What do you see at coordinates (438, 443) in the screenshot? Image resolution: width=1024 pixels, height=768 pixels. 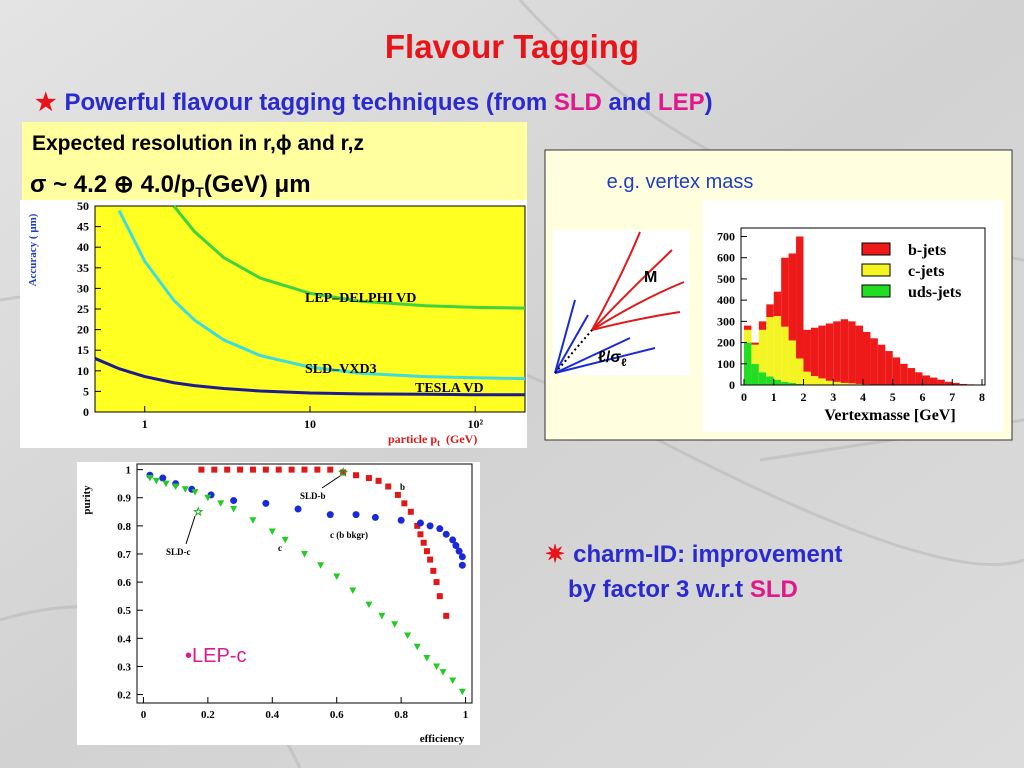 I see `x-title-sub: t` at bounding box center [438, 443].